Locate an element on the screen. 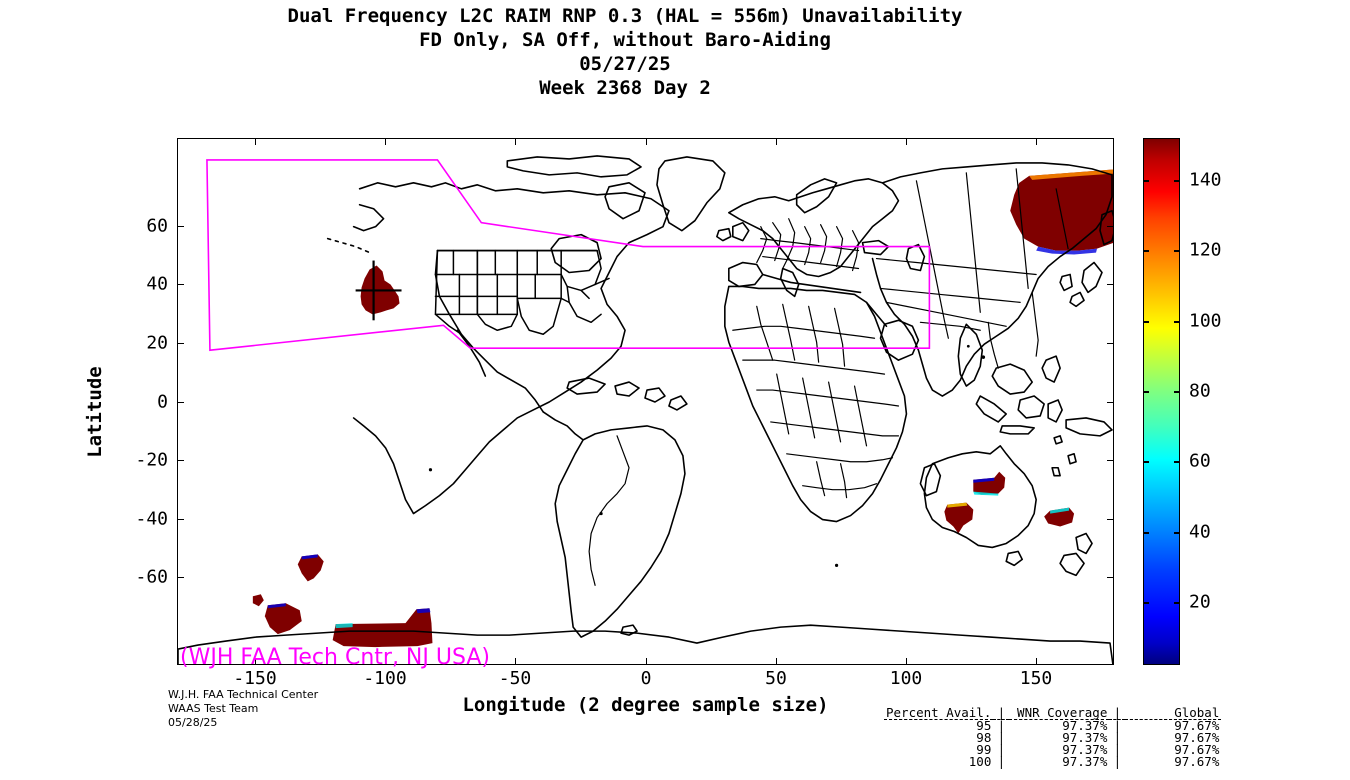 This screenshot has width=1350, height=780. coastline-north-america is located at coordinates (511, 348).